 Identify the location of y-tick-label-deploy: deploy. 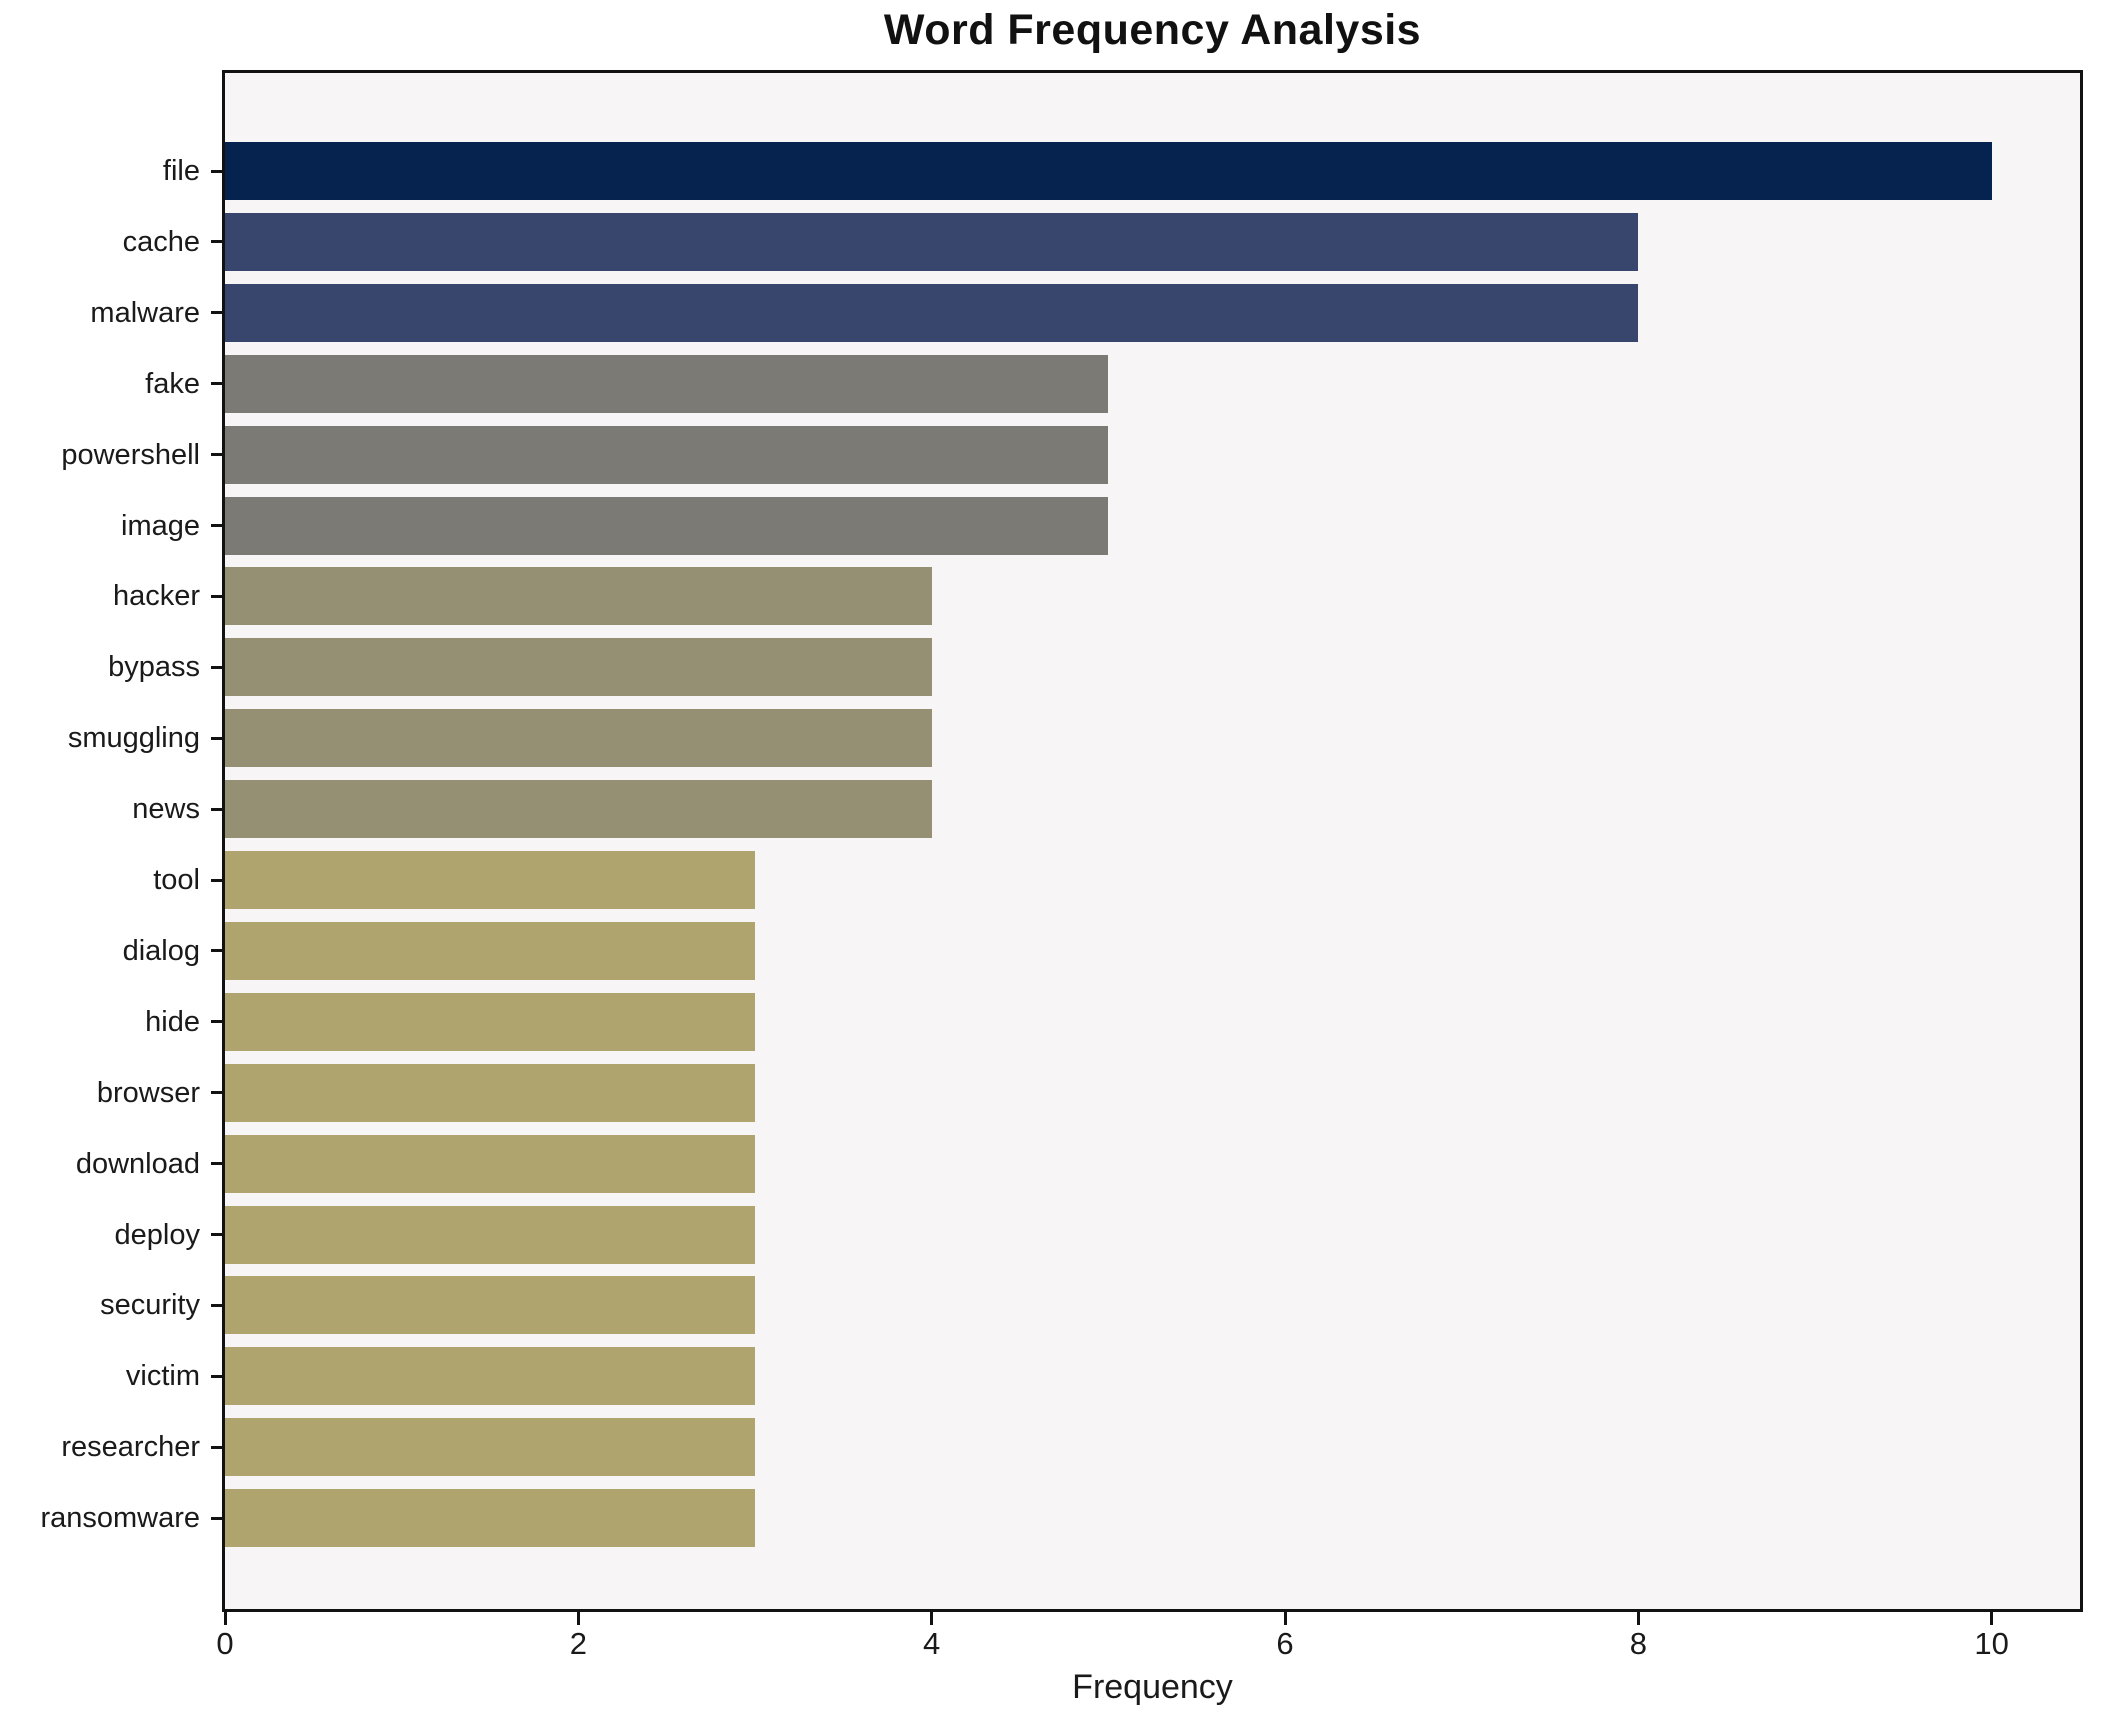
(157, 1234).